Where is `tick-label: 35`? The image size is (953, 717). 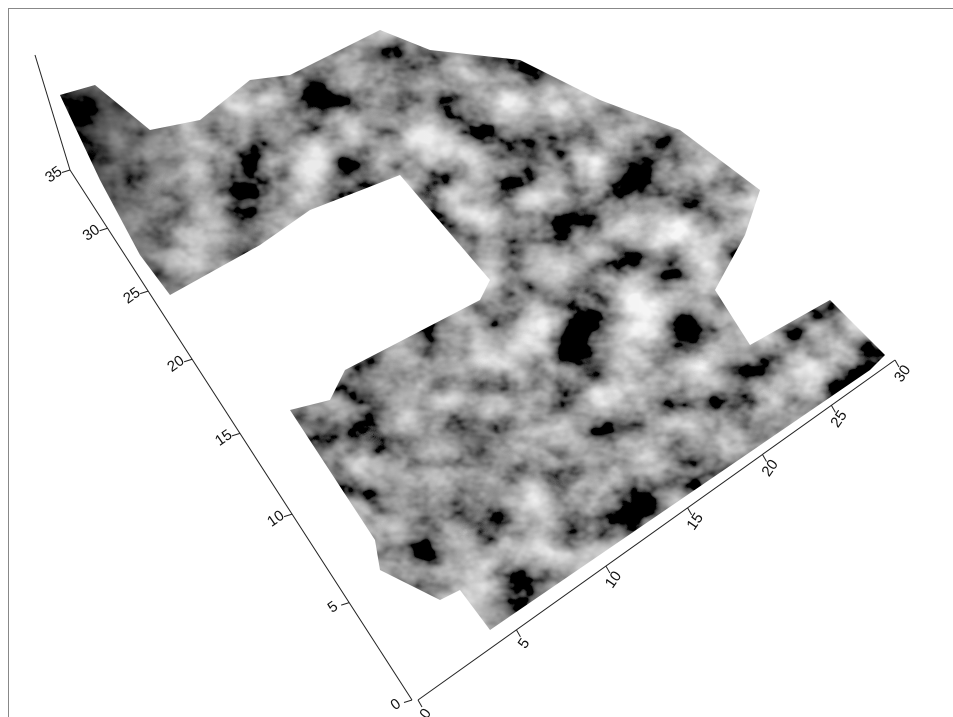
tick-label: 35 is located at coordinates (53, 174).